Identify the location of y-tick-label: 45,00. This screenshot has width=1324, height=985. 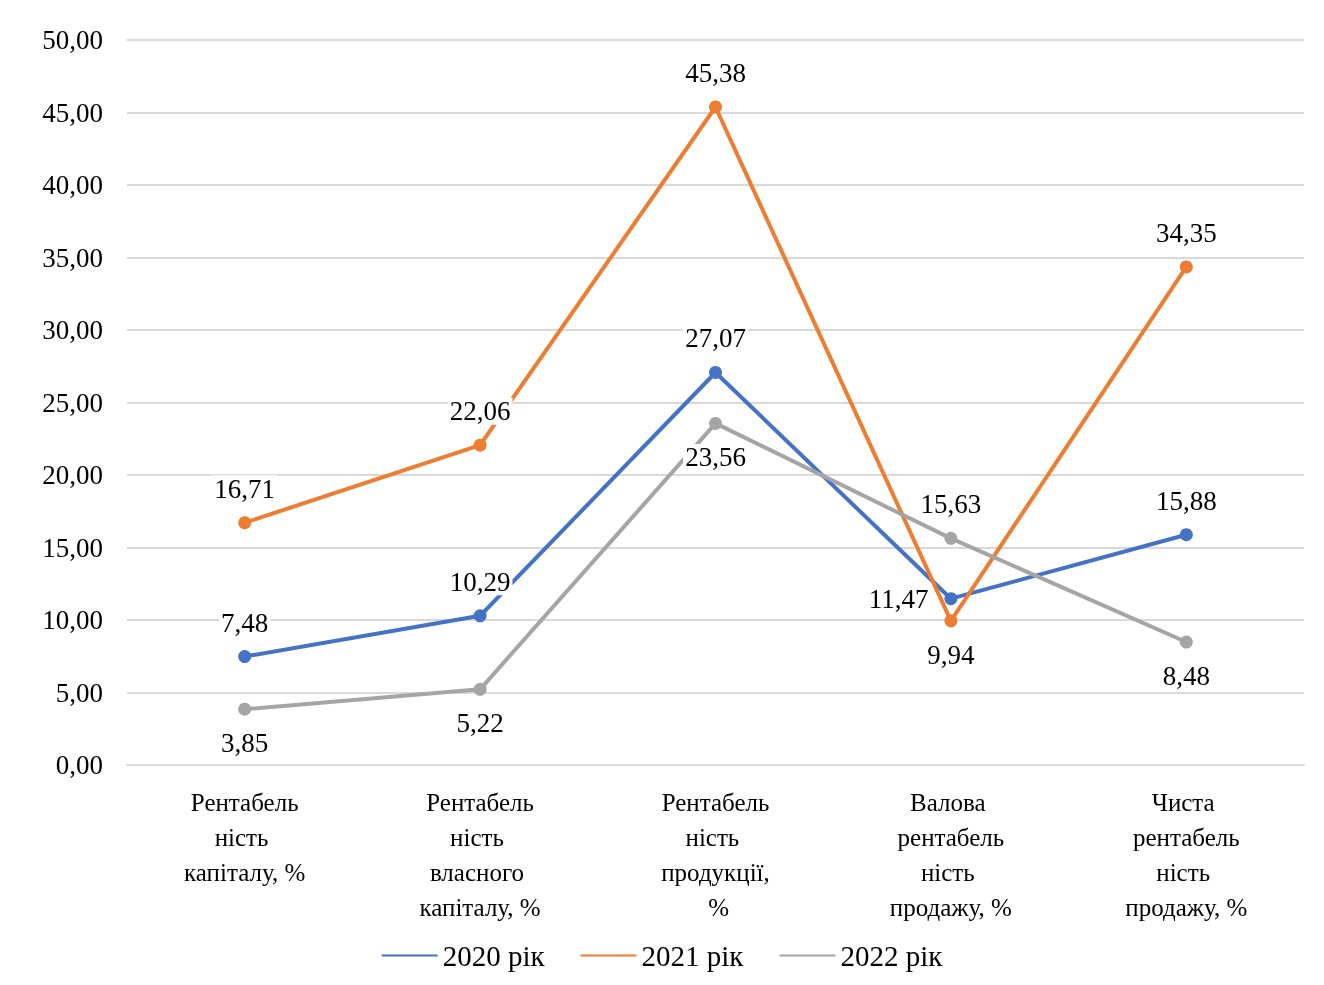
(72, 112).